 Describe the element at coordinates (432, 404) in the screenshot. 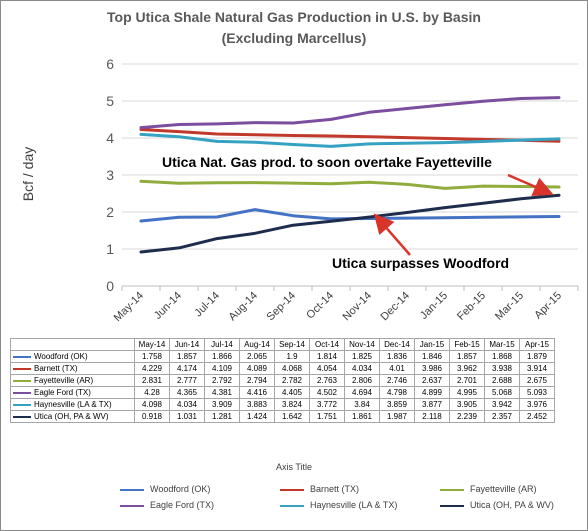

I see `table-value-cell: 3.877` at that location.